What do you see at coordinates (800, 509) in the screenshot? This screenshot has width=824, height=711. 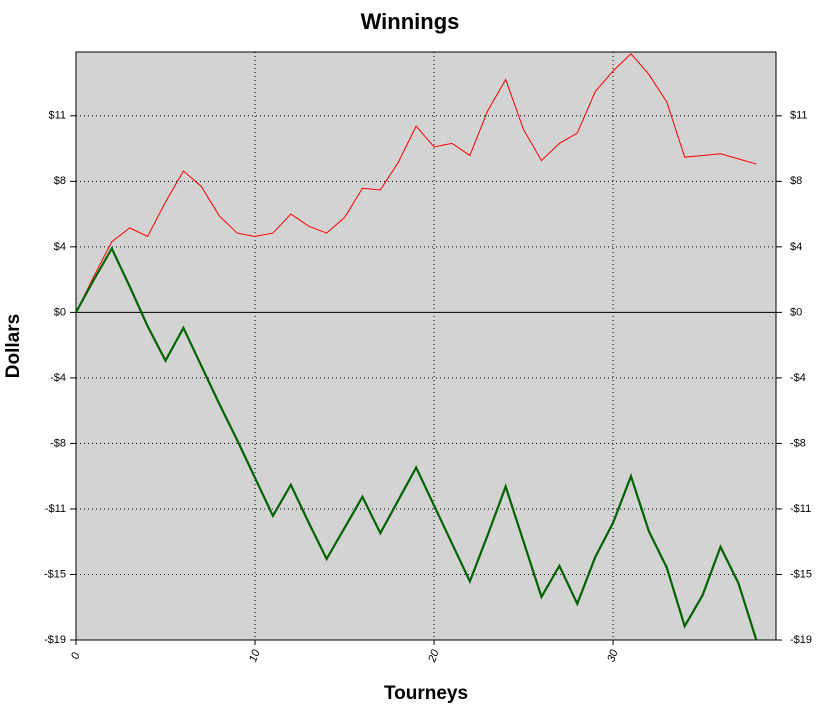 I see `y2-tick-label: -$11` at bounding box center [800, 509].